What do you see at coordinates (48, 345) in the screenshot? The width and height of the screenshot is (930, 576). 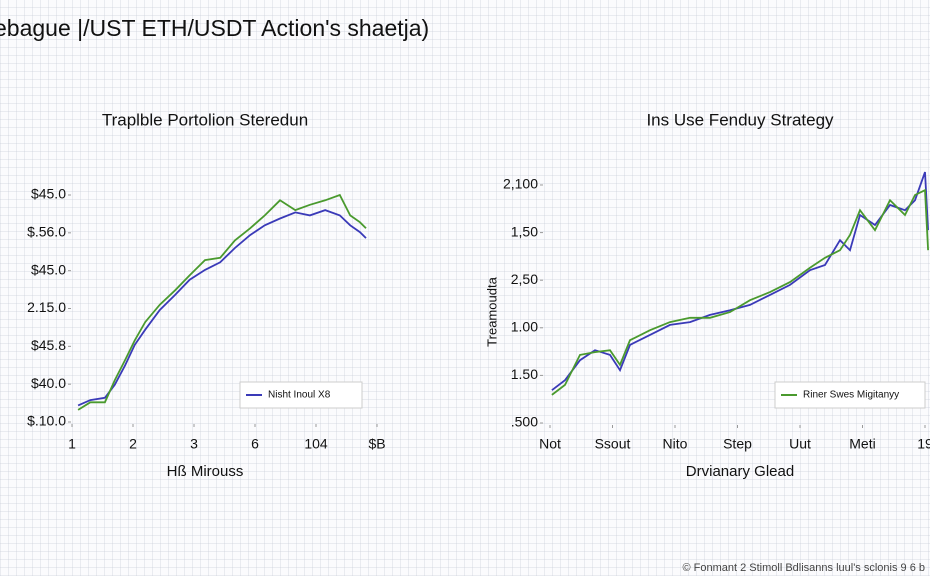 I see `y-tick-label: $45.8` at bounding box center [48, 345].